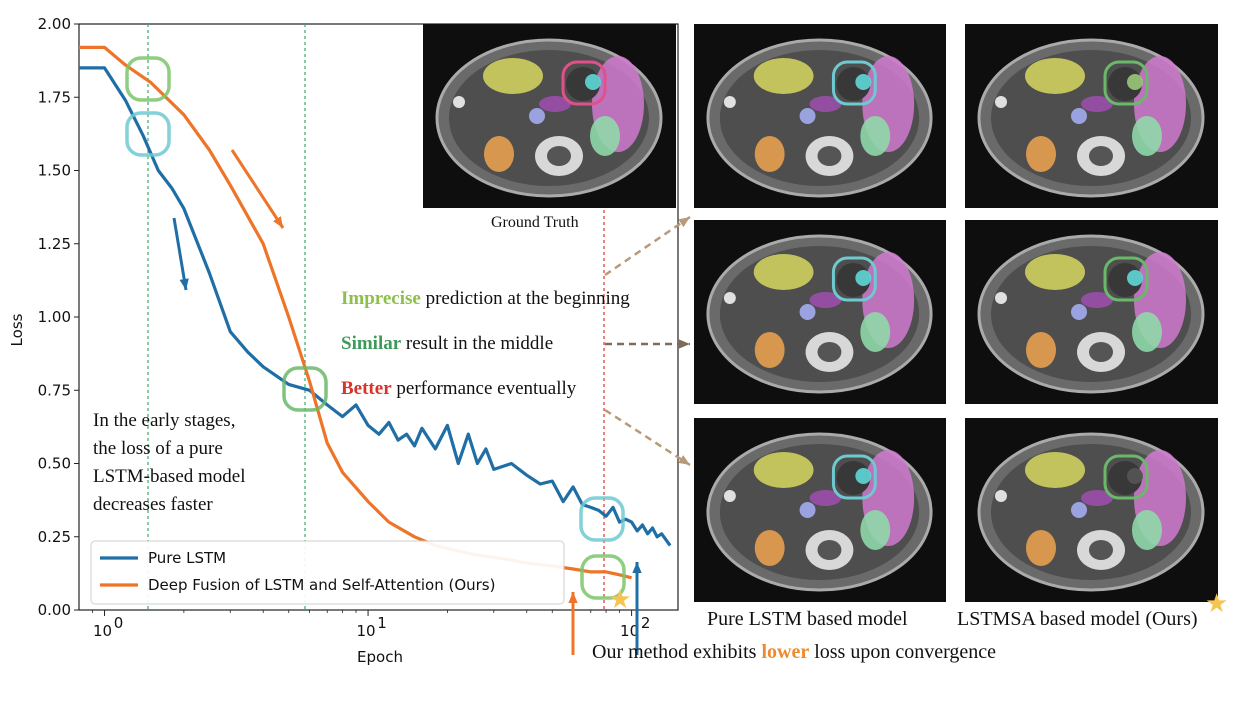 This screenshot has height=706, width=1238. Describe the element at coordinates (148, 134) in the screenshot. I see `early-lstm-circle` at that location.